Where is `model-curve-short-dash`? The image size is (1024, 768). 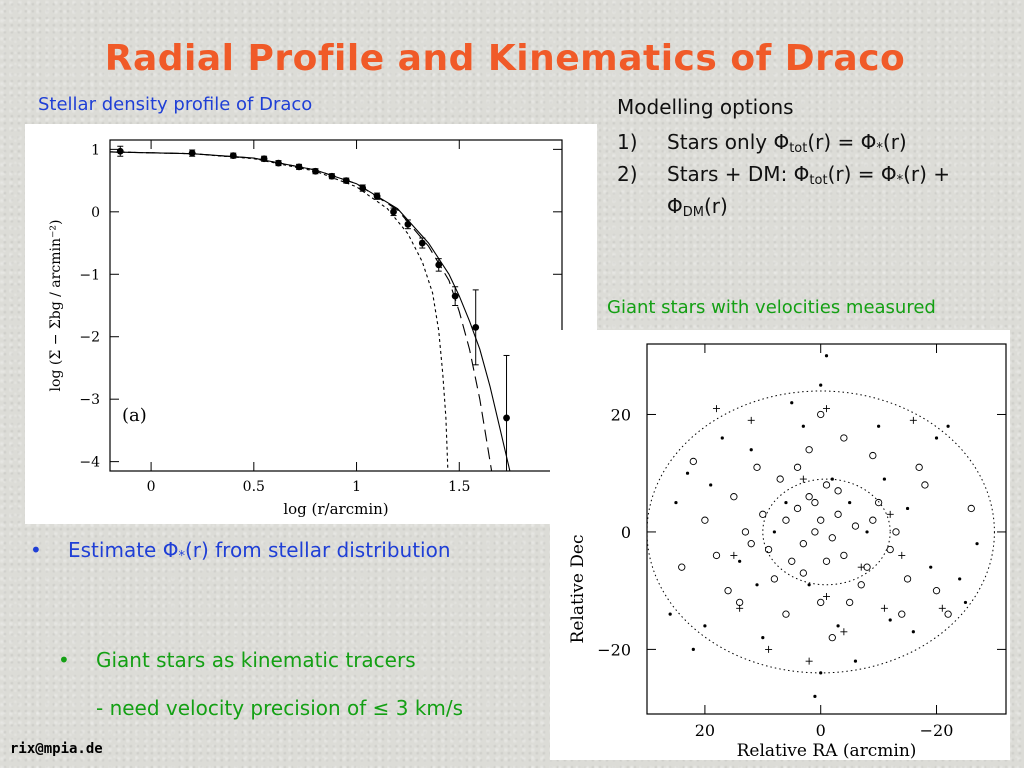
model-curve-short-dash is located at coordinates (279, 311).